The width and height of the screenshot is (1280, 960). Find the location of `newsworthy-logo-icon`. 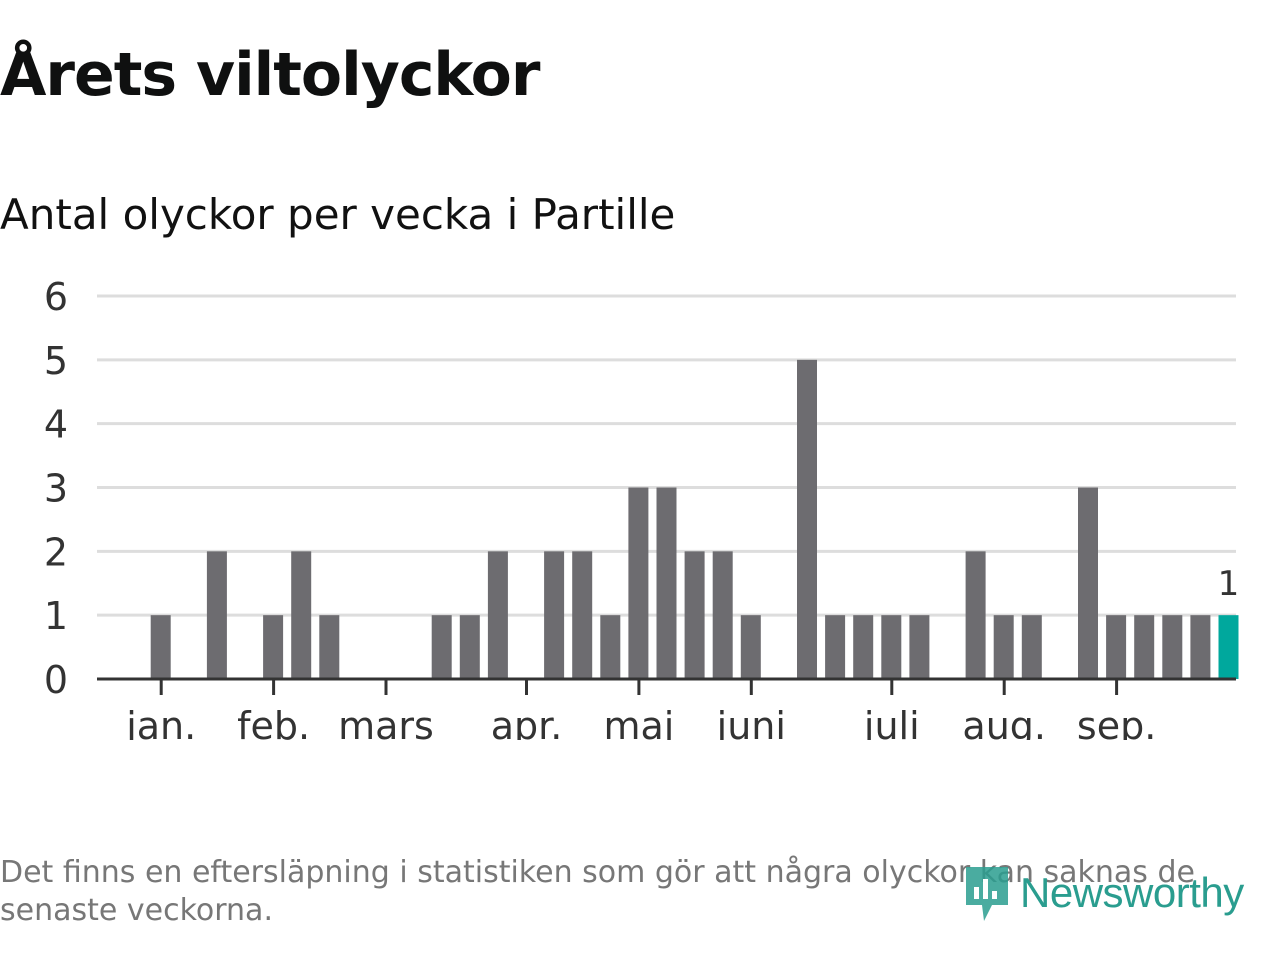

newsworthy-logo-icon is located at coordinates (987, 894).